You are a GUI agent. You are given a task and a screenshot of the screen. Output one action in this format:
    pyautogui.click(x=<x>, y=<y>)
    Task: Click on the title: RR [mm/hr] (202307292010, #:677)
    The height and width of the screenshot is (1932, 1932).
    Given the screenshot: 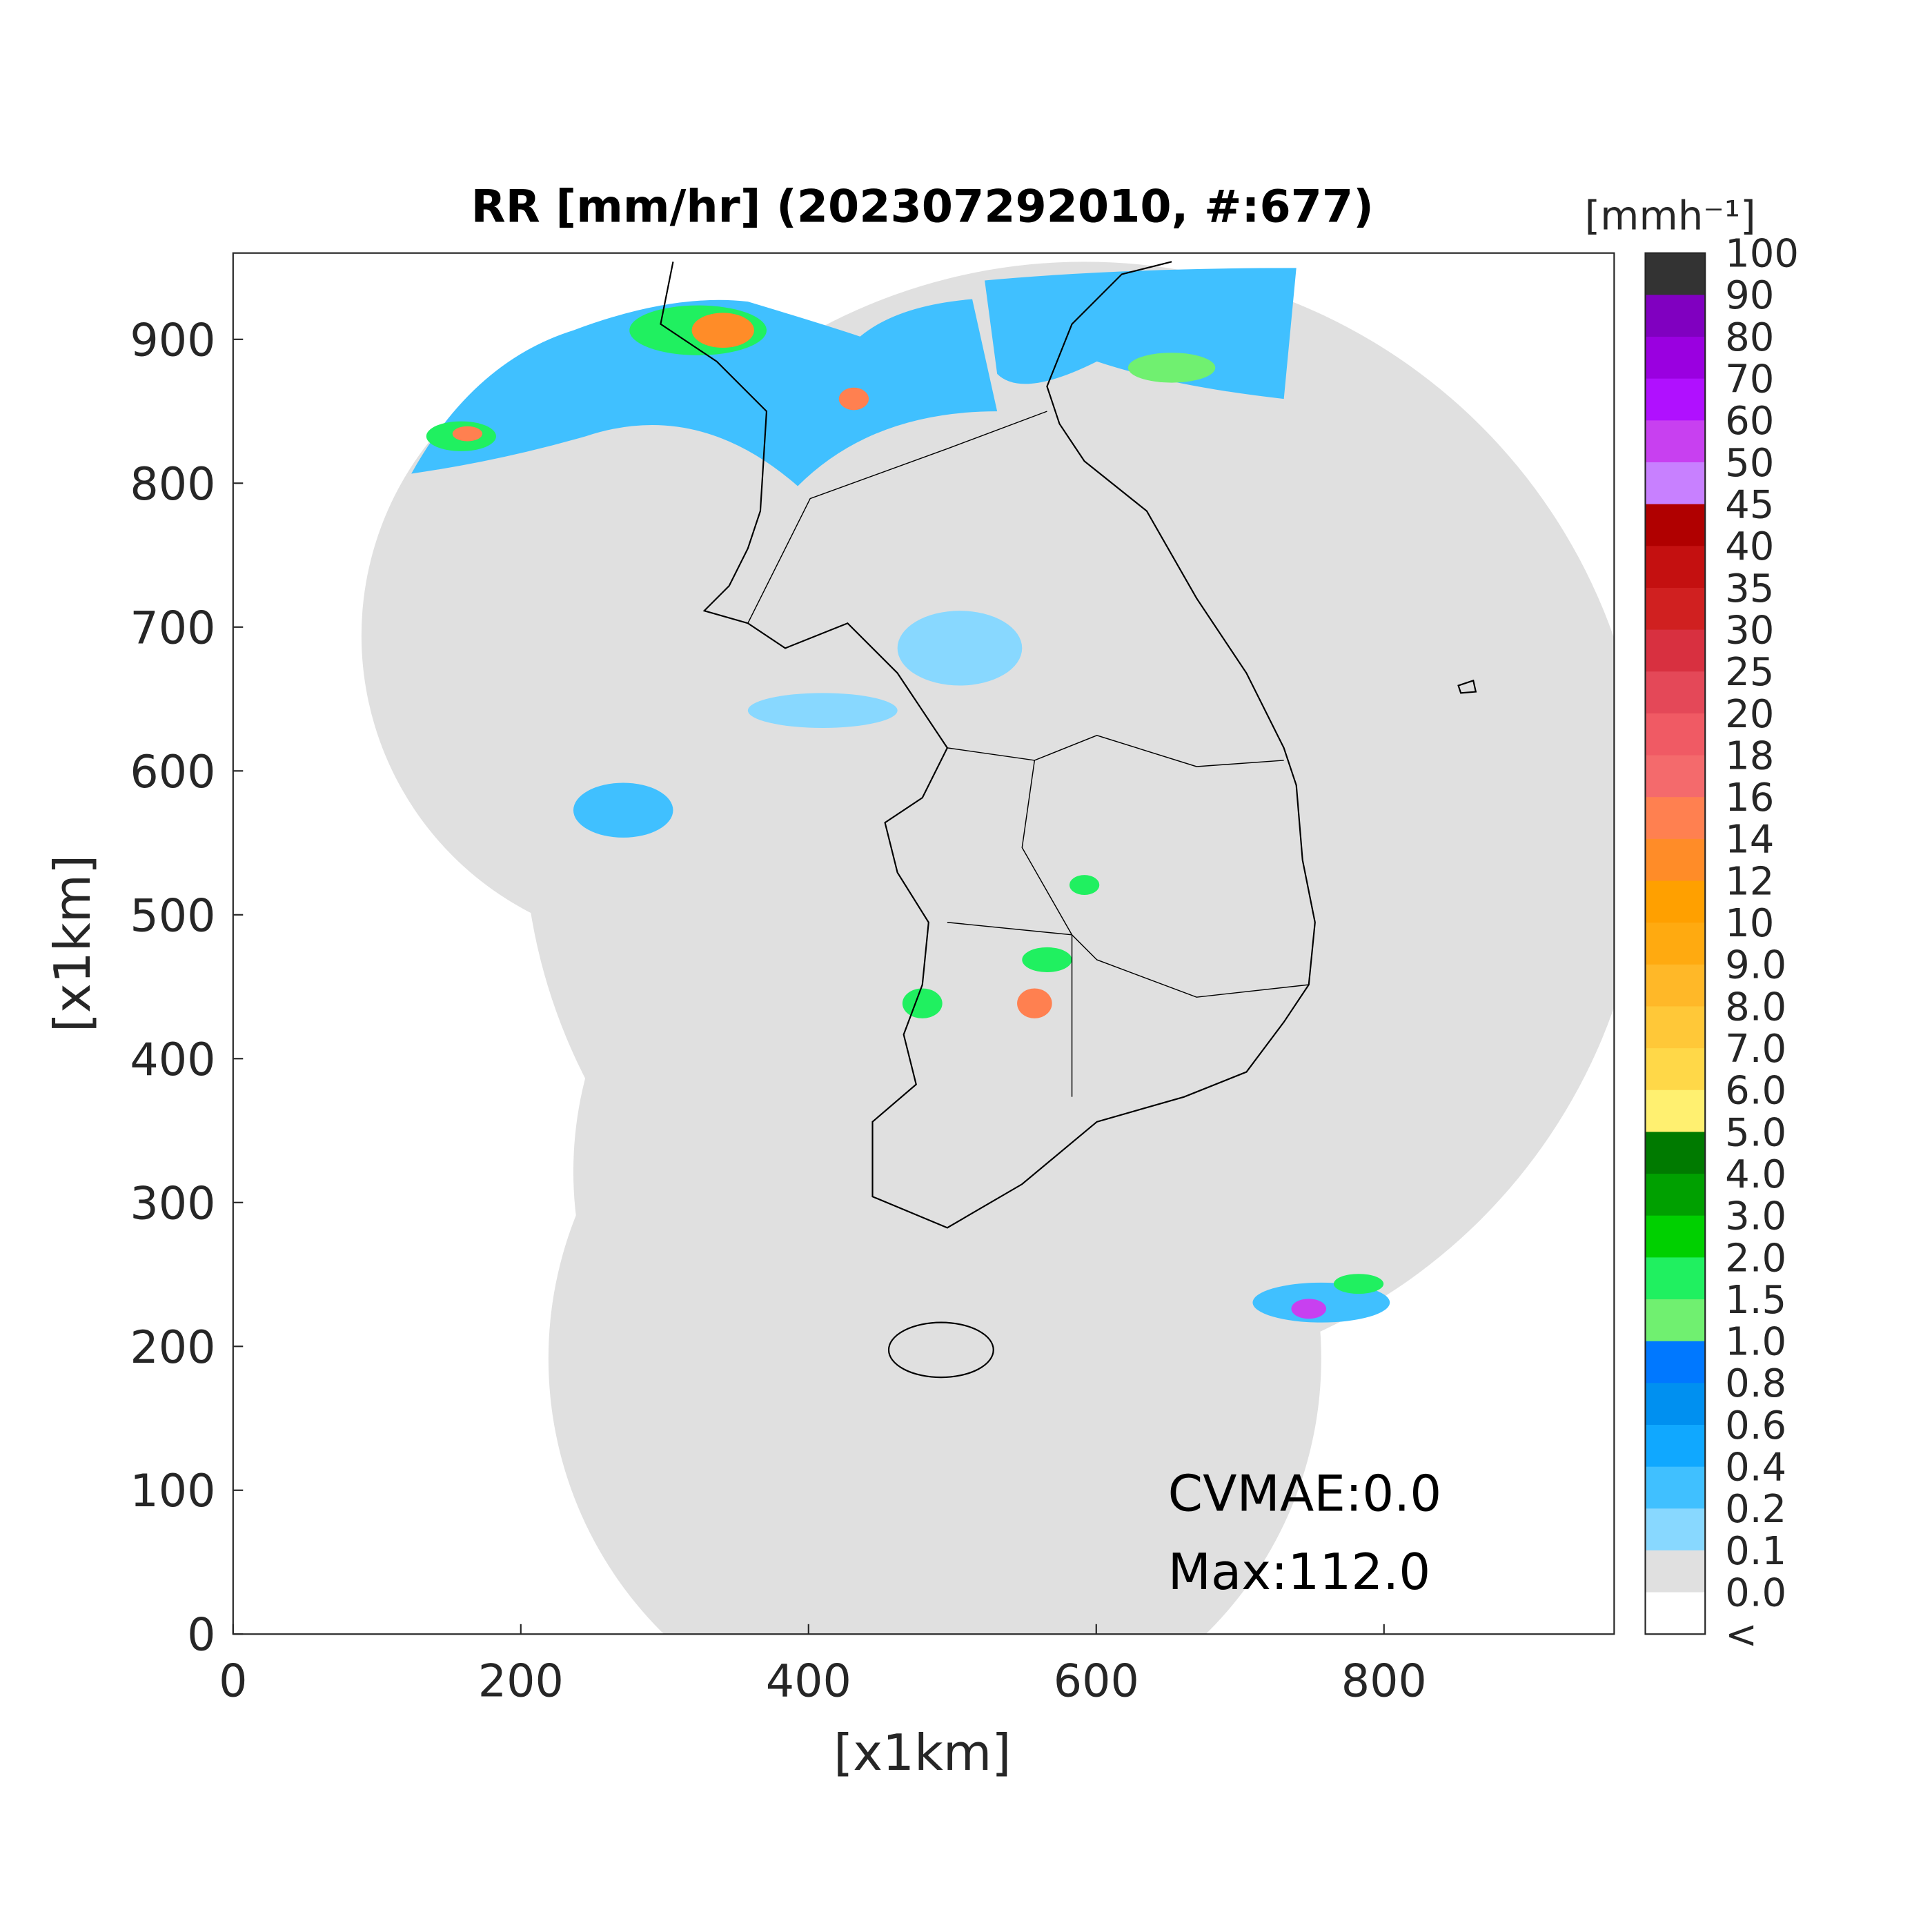 What is the action you would take?
    pyautogui.click(x=922, y=207)
    